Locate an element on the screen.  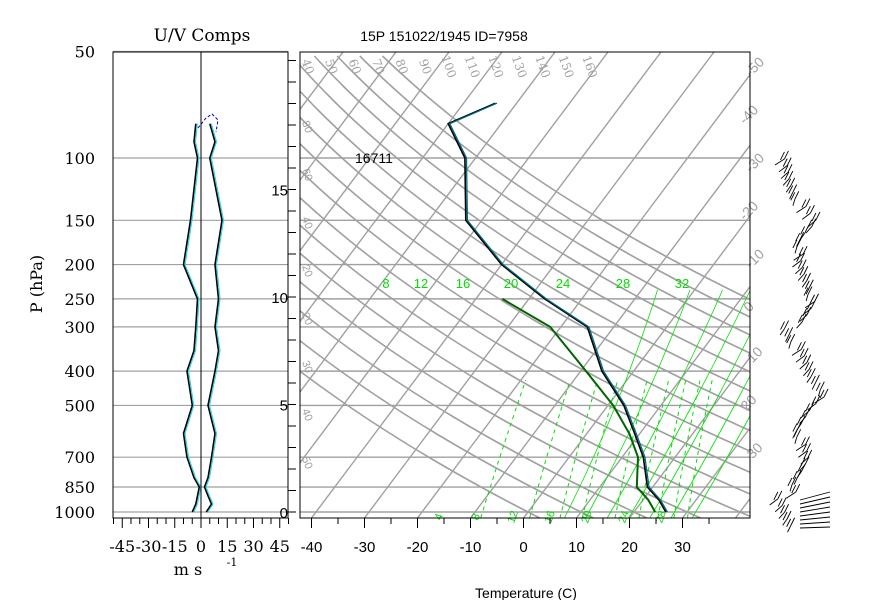
skewt-x-tick-label: -40 is located at coordinates (312, 547).